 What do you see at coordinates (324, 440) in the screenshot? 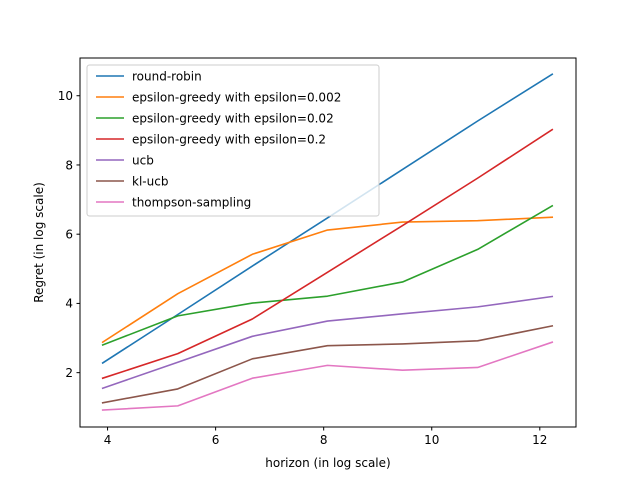
I see `x-tick-label: 8` at bounding box center [324, 440].